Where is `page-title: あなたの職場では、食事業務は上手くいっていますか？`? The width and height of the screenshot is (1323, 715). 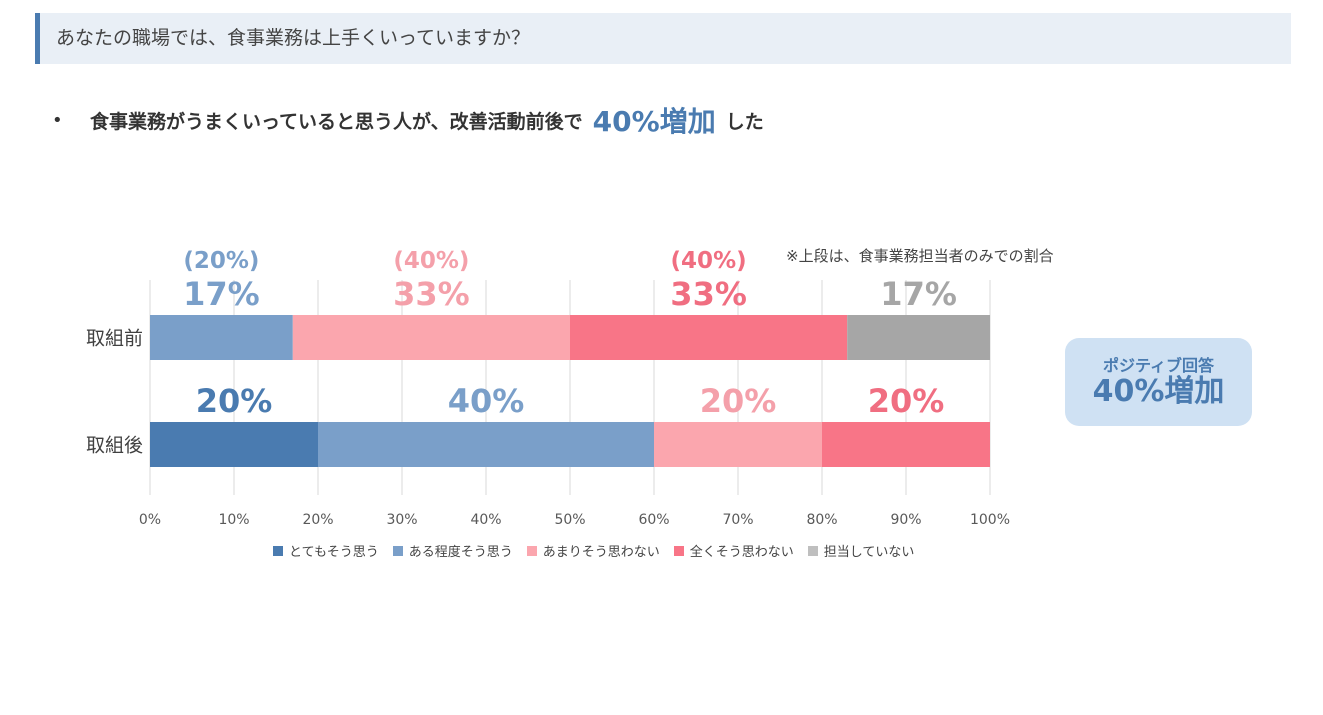 page-title: あなたの職場では、食事業務は上手くいっていますか？ is located at coordinates (293, 38).